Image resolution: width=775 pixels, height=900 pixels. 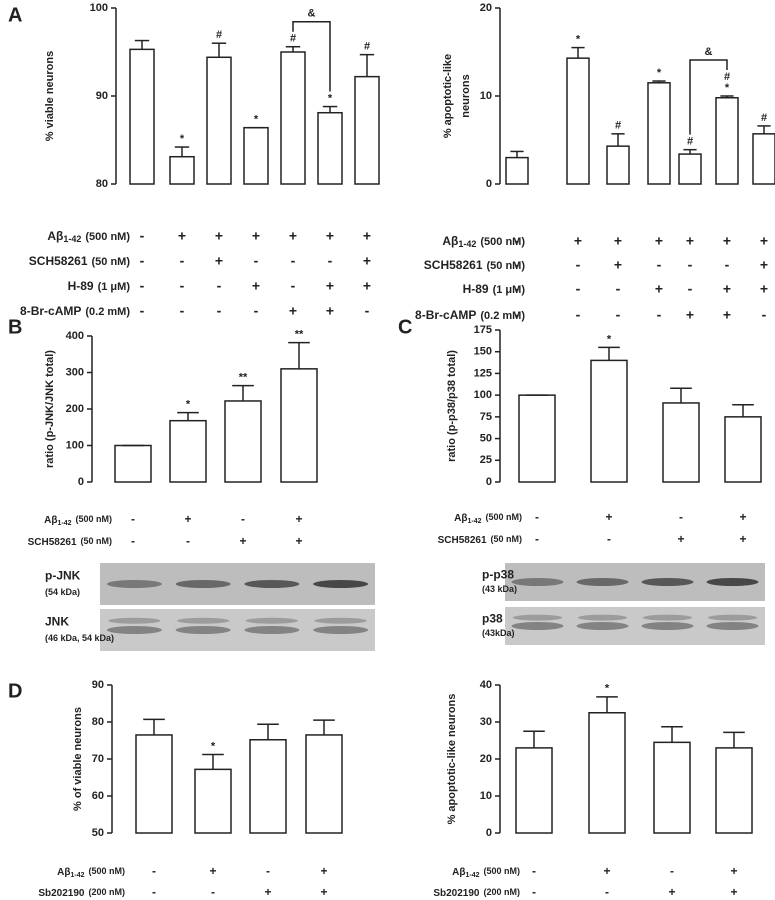 I want to click on treatment-label: 8-Br-cAMP (0.2 mM), so click(x=470, y=315).